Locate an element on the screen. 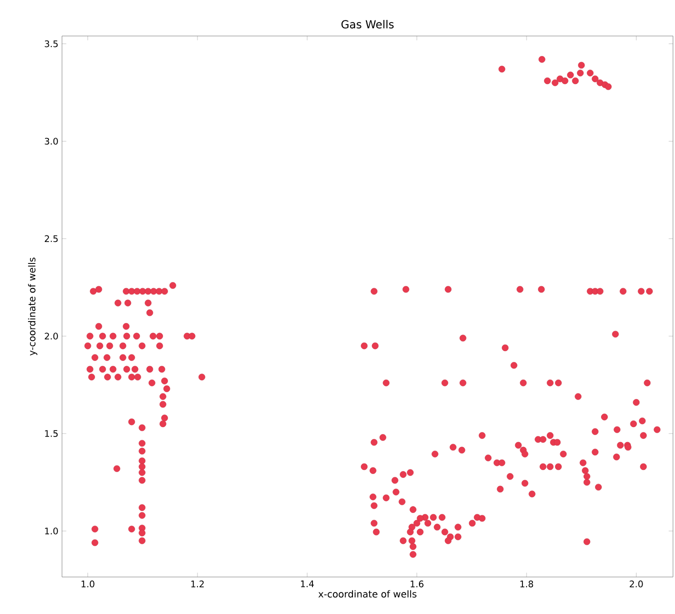  y-tick-label: 2.0 is located at coordinates (51, 336).